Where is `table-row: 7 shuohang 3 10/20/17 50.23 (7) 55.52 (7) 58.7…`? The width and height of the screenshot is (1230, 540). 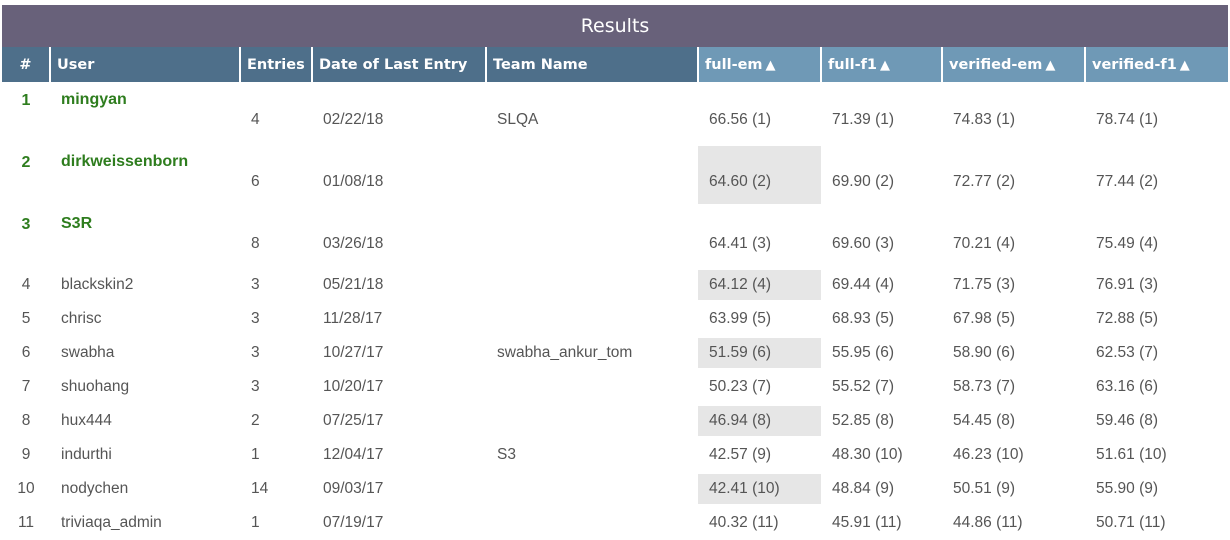 table-row: 7 shuohang 3 10/20/17 50.23 (7) 55.52 (7) 58.7… is located at coordinates (615, 387).